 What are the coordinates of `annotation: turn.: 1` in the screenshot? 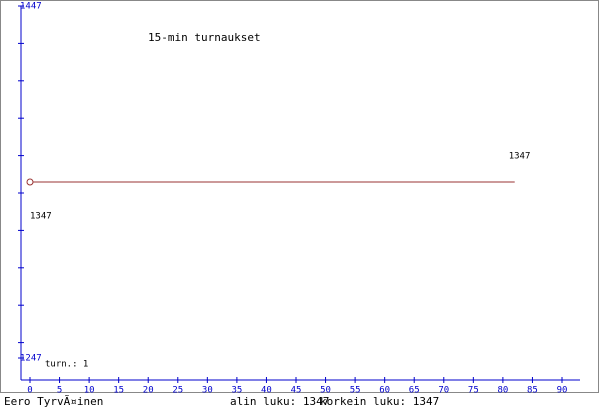 It's located at (66, 365).